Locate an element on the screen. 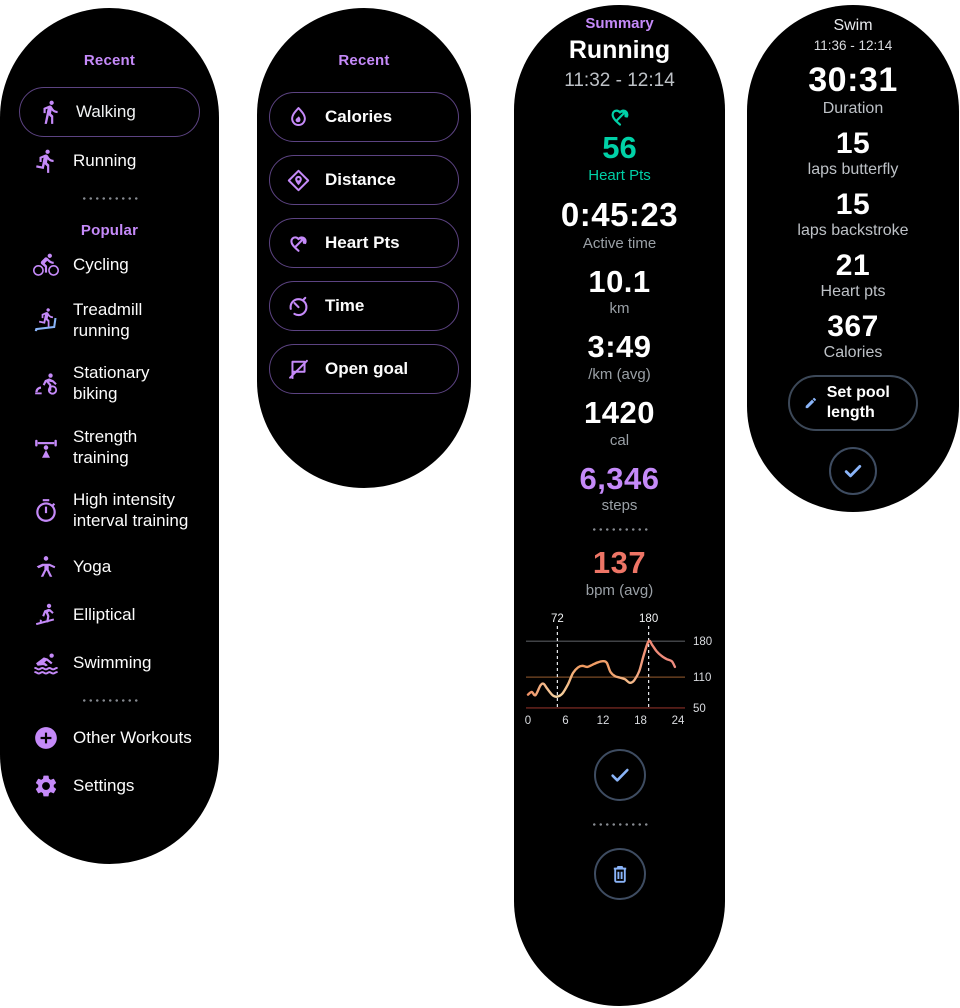 The height and width of the screenshot is (1008, 960). workout-item-stationary-biking: Stationary biking is located at coordinates (119, 383).